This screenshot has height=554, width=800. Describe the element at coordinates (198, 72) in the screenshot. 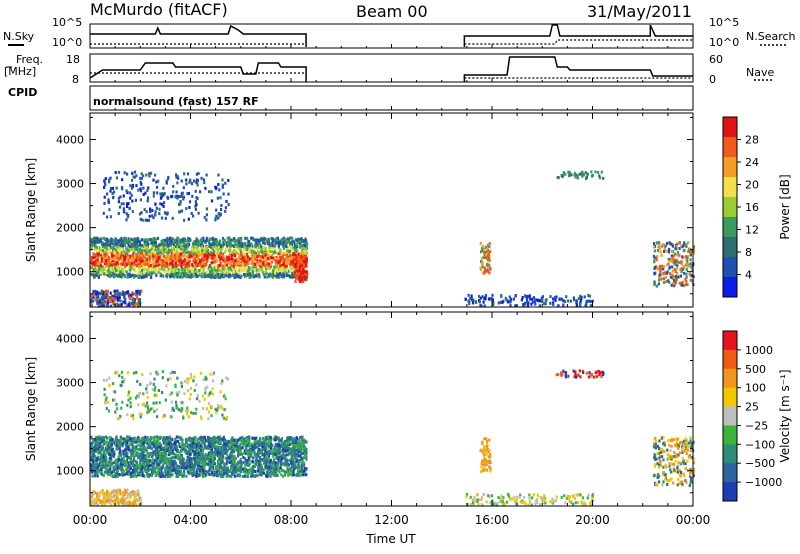

I see `freq-trace` at that location.